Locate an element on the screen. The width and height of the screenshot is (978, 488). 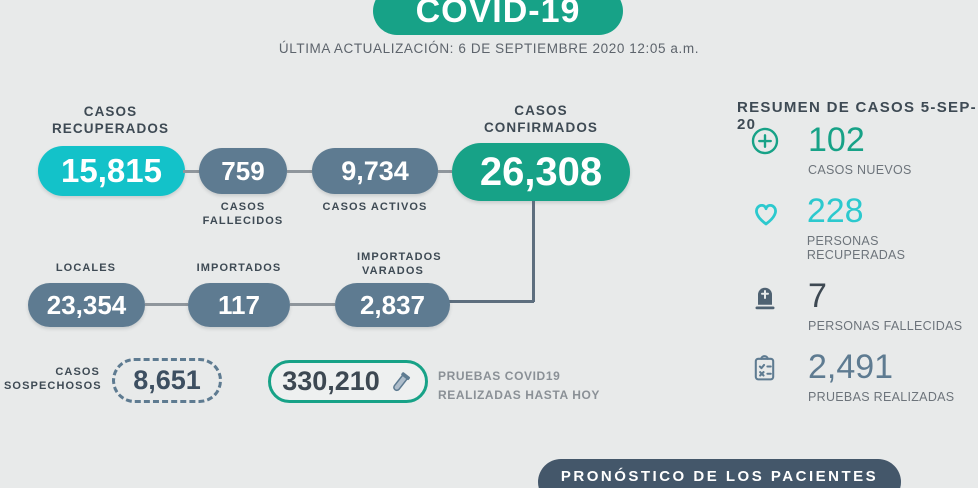
suspected-pill: 8,651 is located at coordinates (167, 380).